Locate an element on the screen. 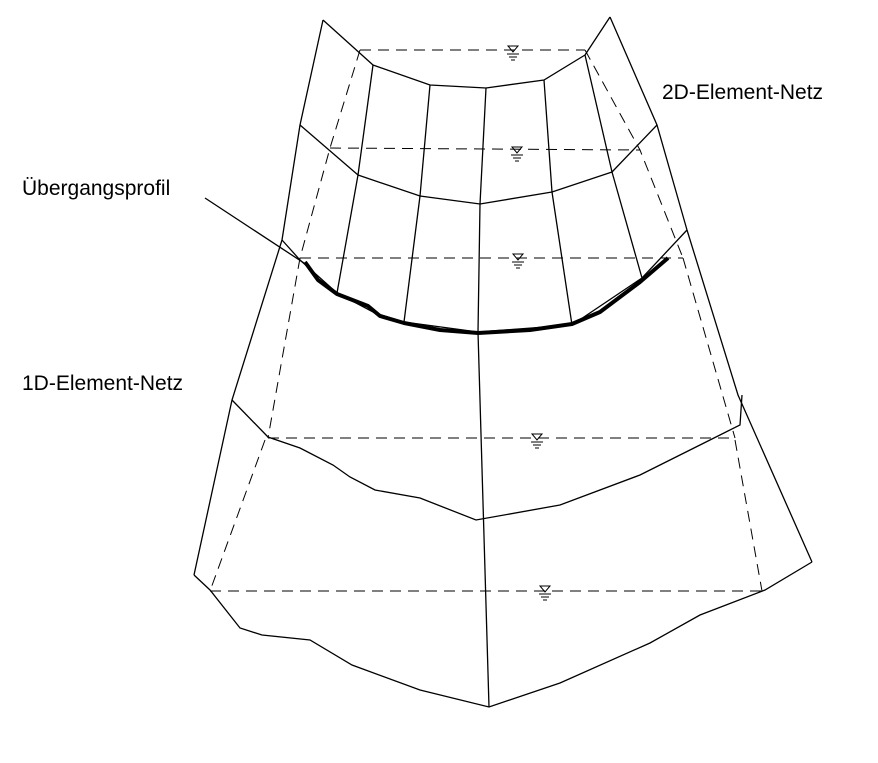  water-level-markers is located at coordinates (529, 323).